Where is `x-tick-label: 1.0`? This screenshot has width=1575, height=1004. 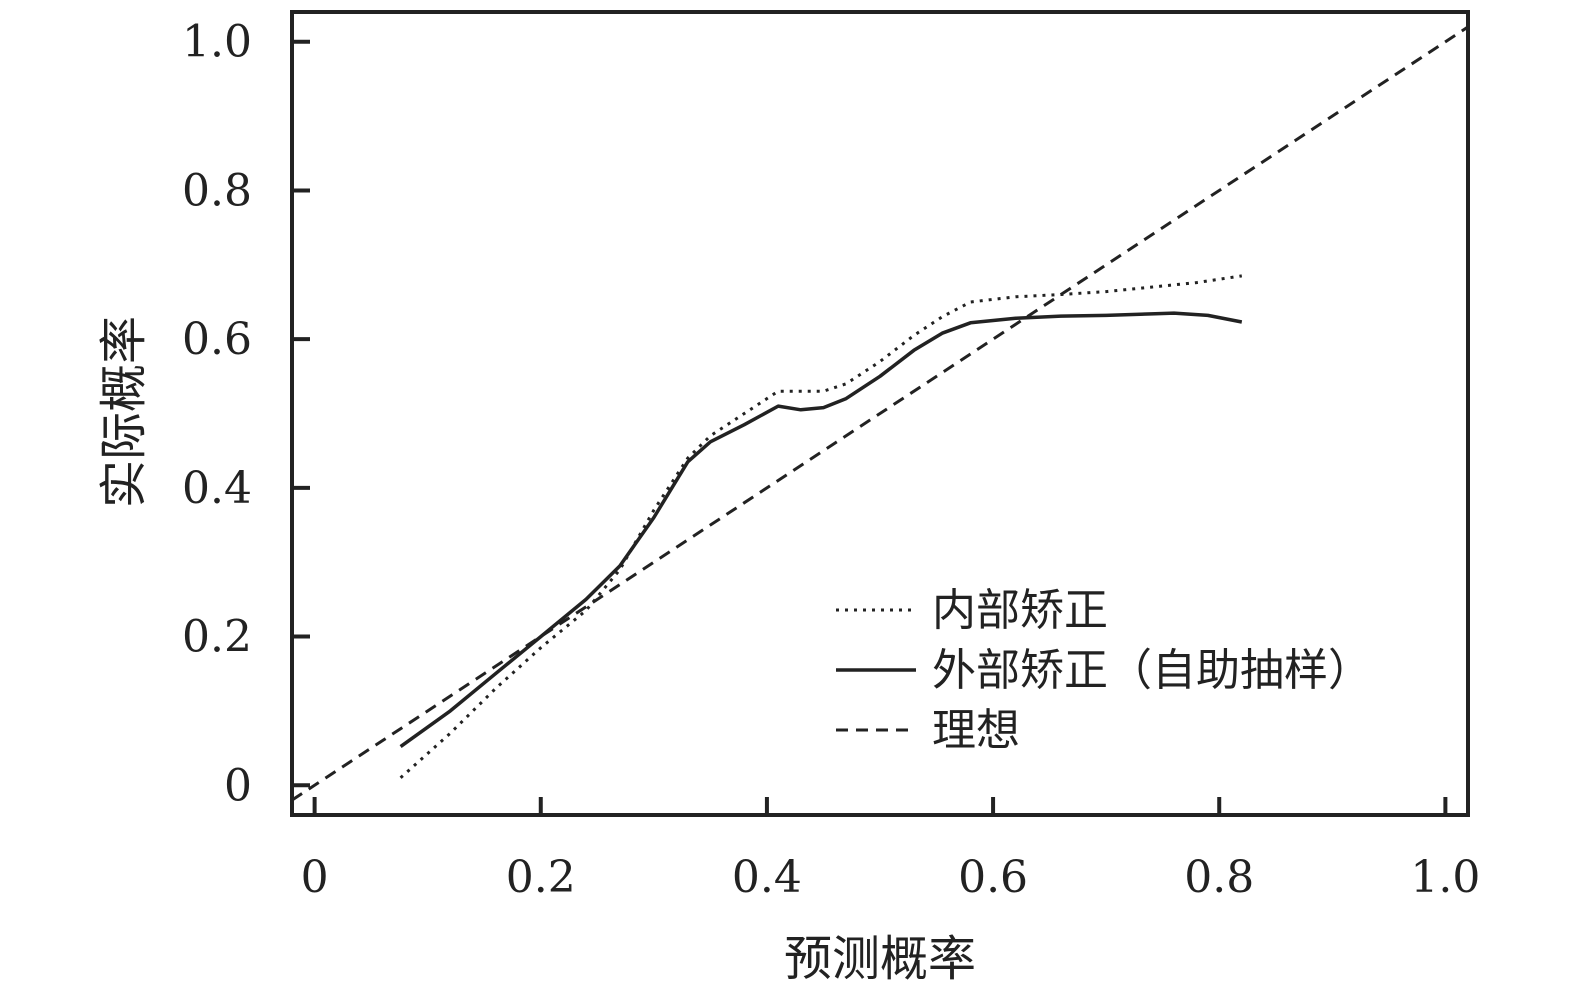
x-tick-label: 1.0 is located at coordinates (1445, 877).